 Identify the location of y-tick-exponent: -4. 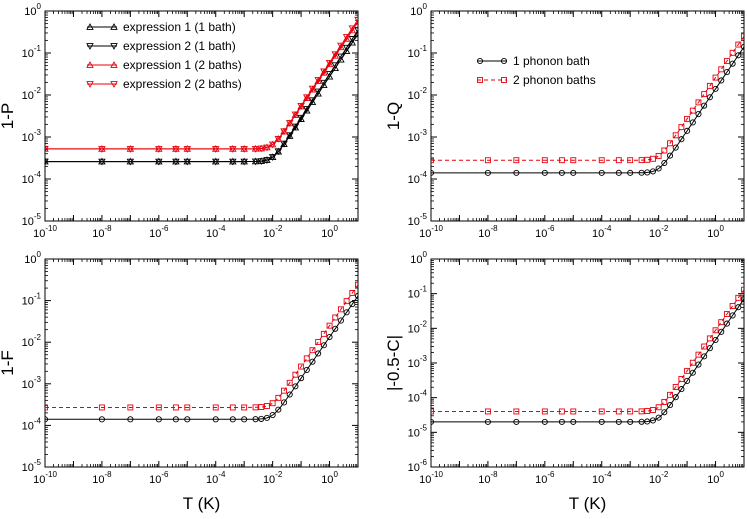
(424, 393).